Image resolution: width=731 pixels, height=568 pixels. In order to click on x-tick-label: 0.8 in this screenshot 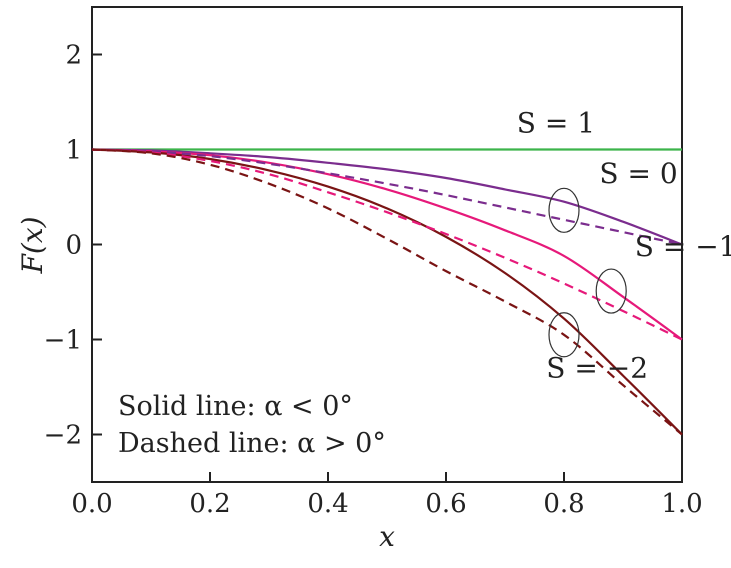, I will do `click(563, 504)`.